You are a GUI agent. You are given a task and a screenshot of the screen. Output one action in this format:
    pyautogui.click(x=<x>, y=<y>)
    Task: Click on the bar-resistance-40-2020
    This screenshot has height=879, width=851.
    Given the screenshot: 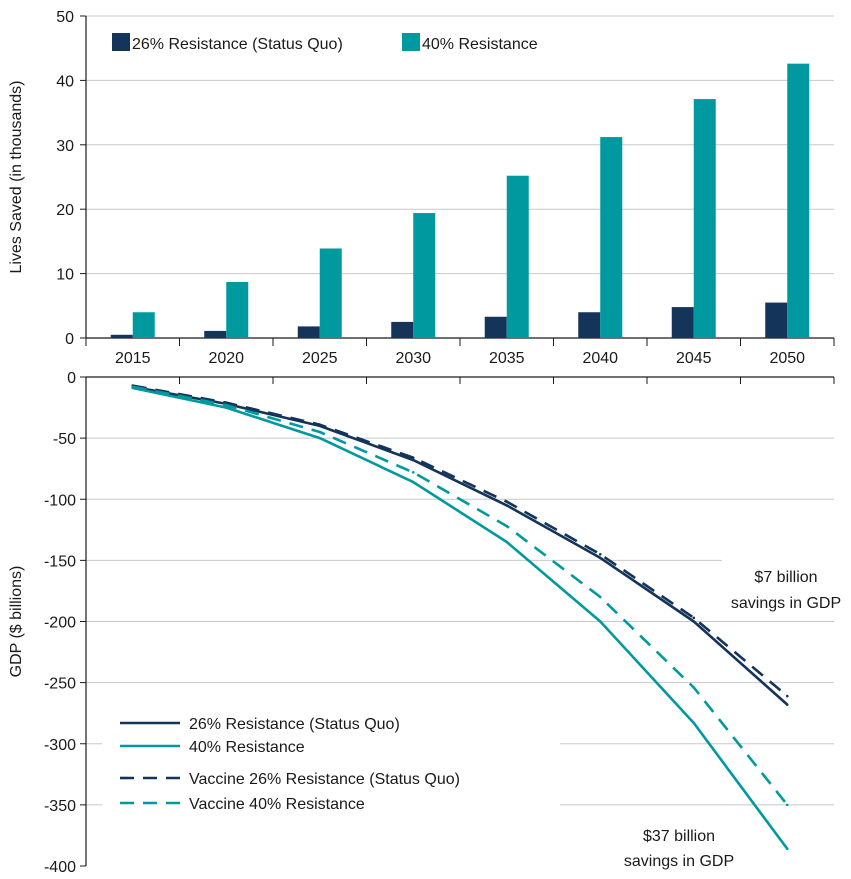 What is the action you would take?
    pyautogui.click(x=237, y=309)
    